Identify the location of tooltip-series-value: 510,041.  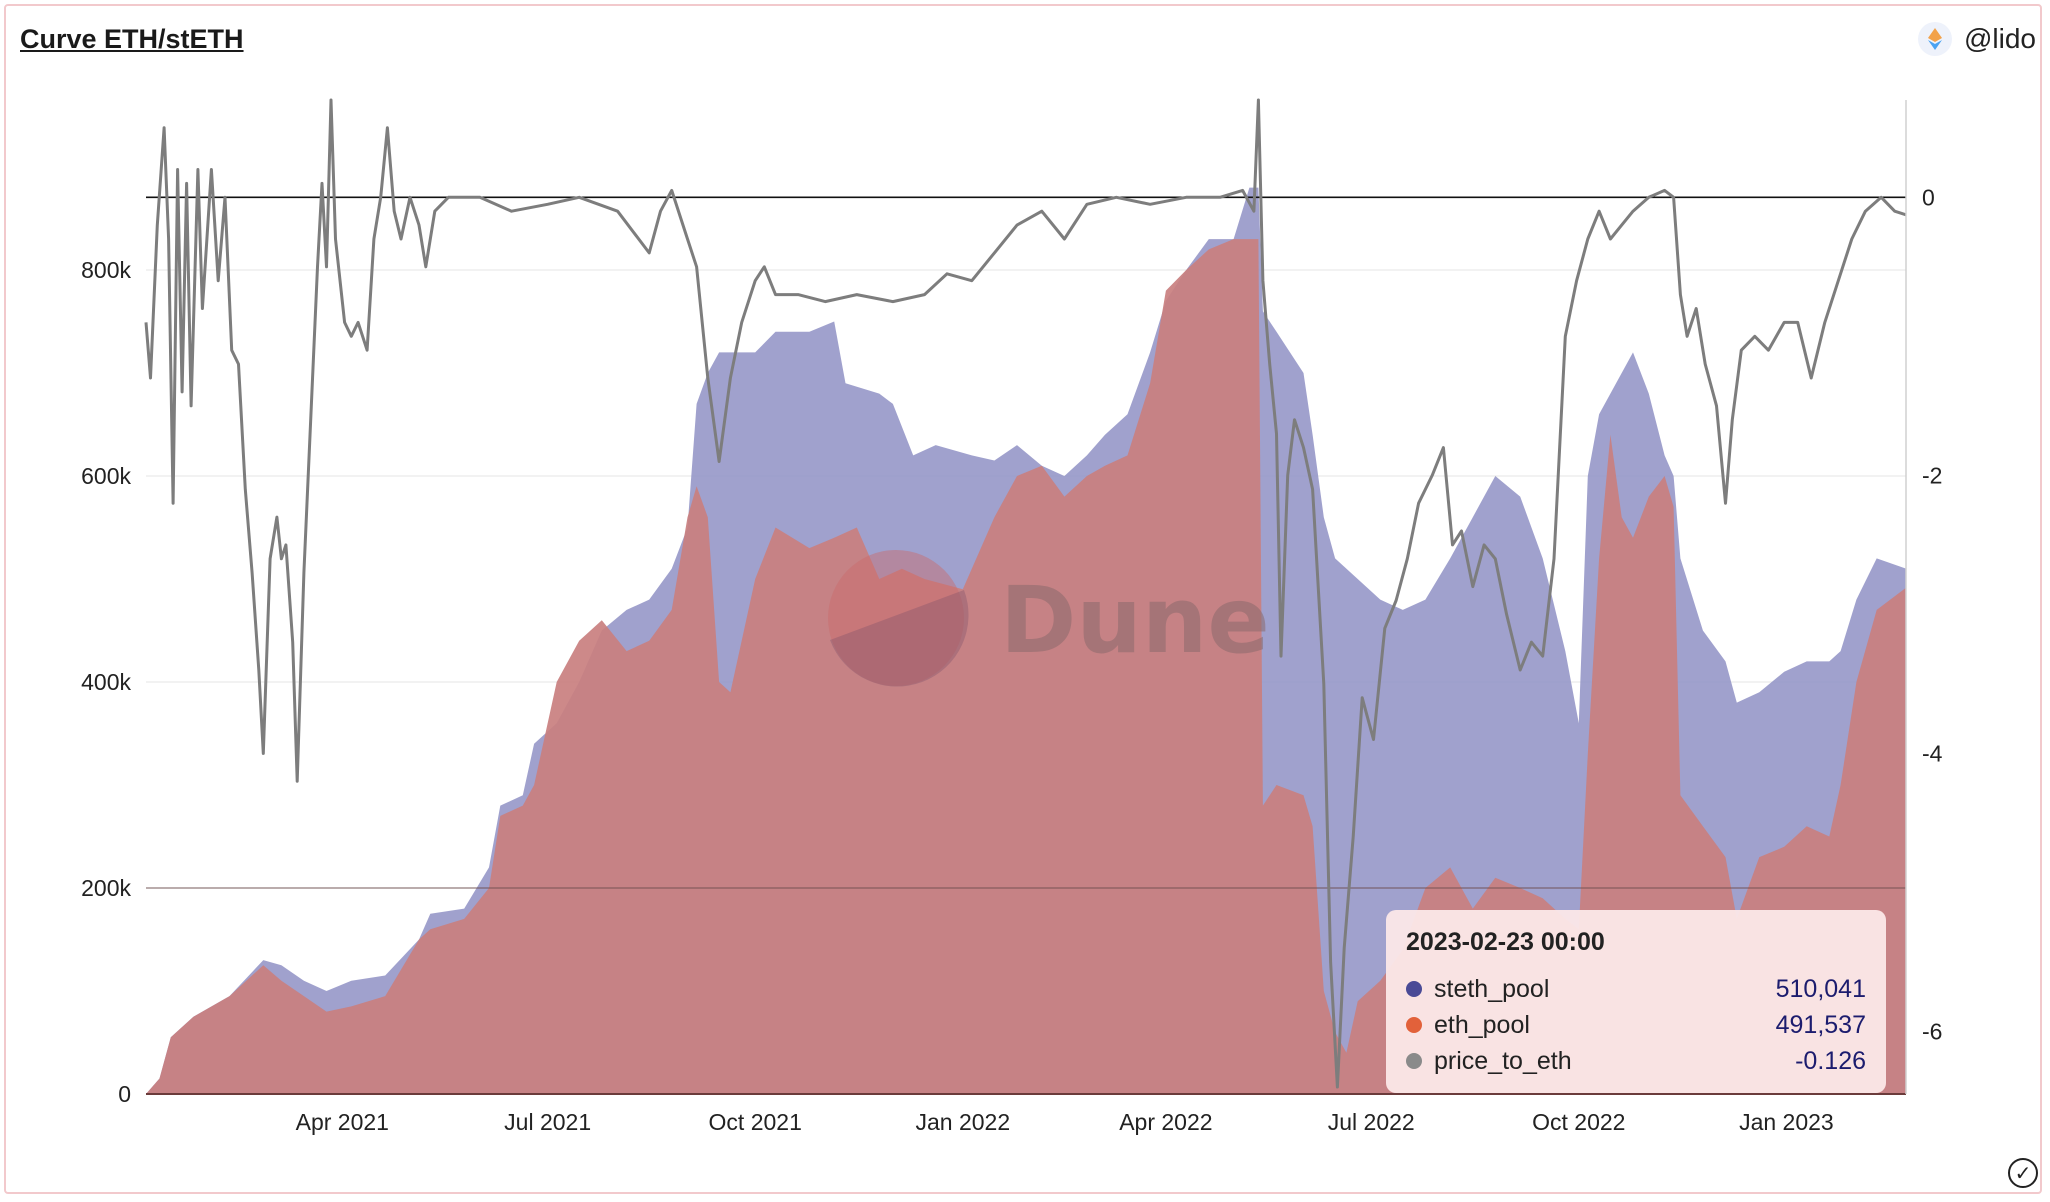
(1820, 988).